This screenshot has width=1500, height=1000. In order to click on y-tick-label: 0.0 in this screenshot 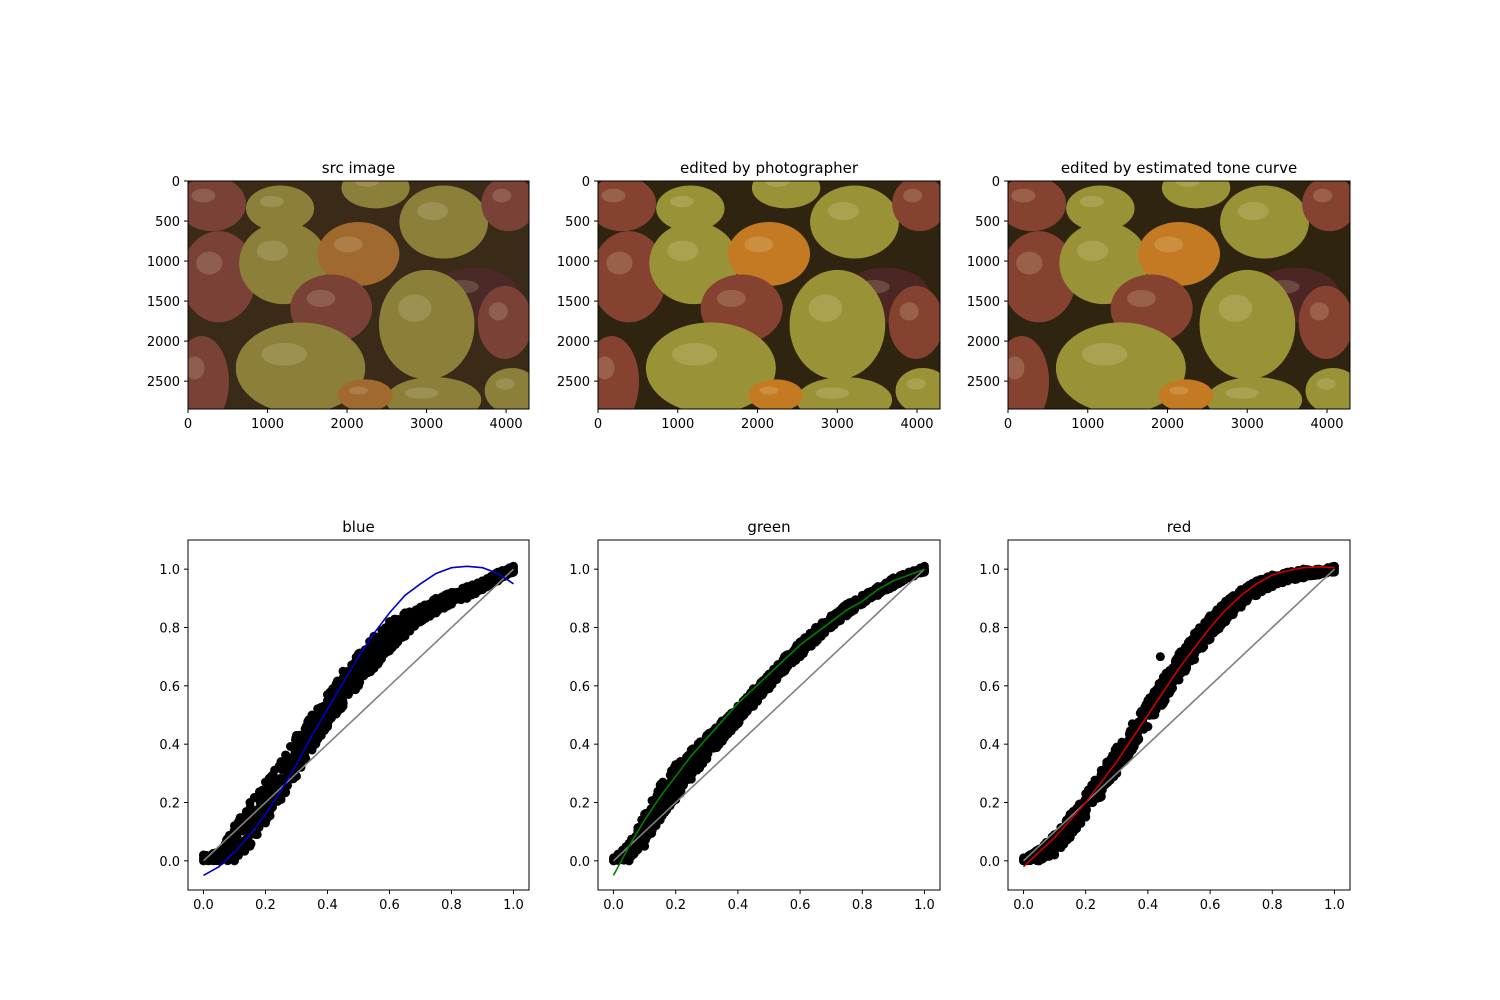, I will do `click(989, 862)`.